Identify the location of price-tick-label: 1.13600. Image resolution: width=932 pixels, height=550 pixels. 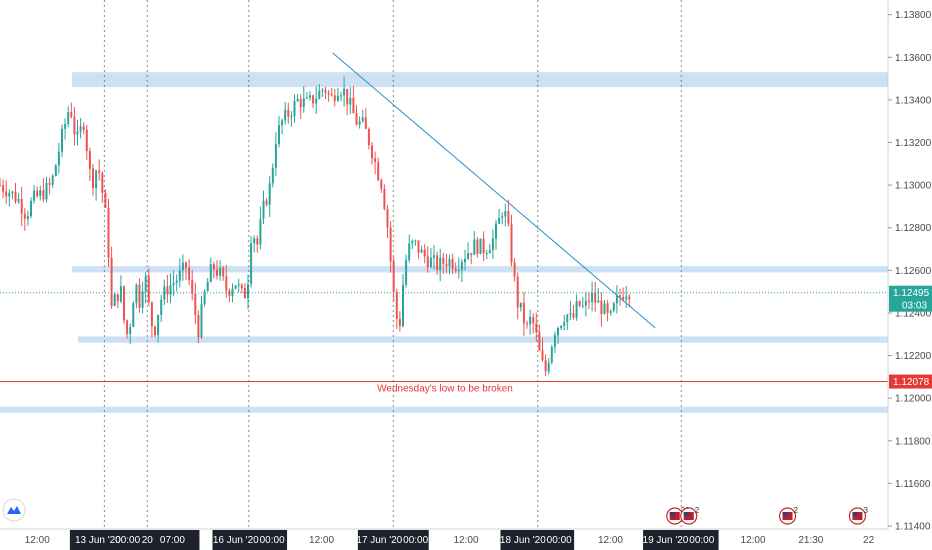
(913, 58).